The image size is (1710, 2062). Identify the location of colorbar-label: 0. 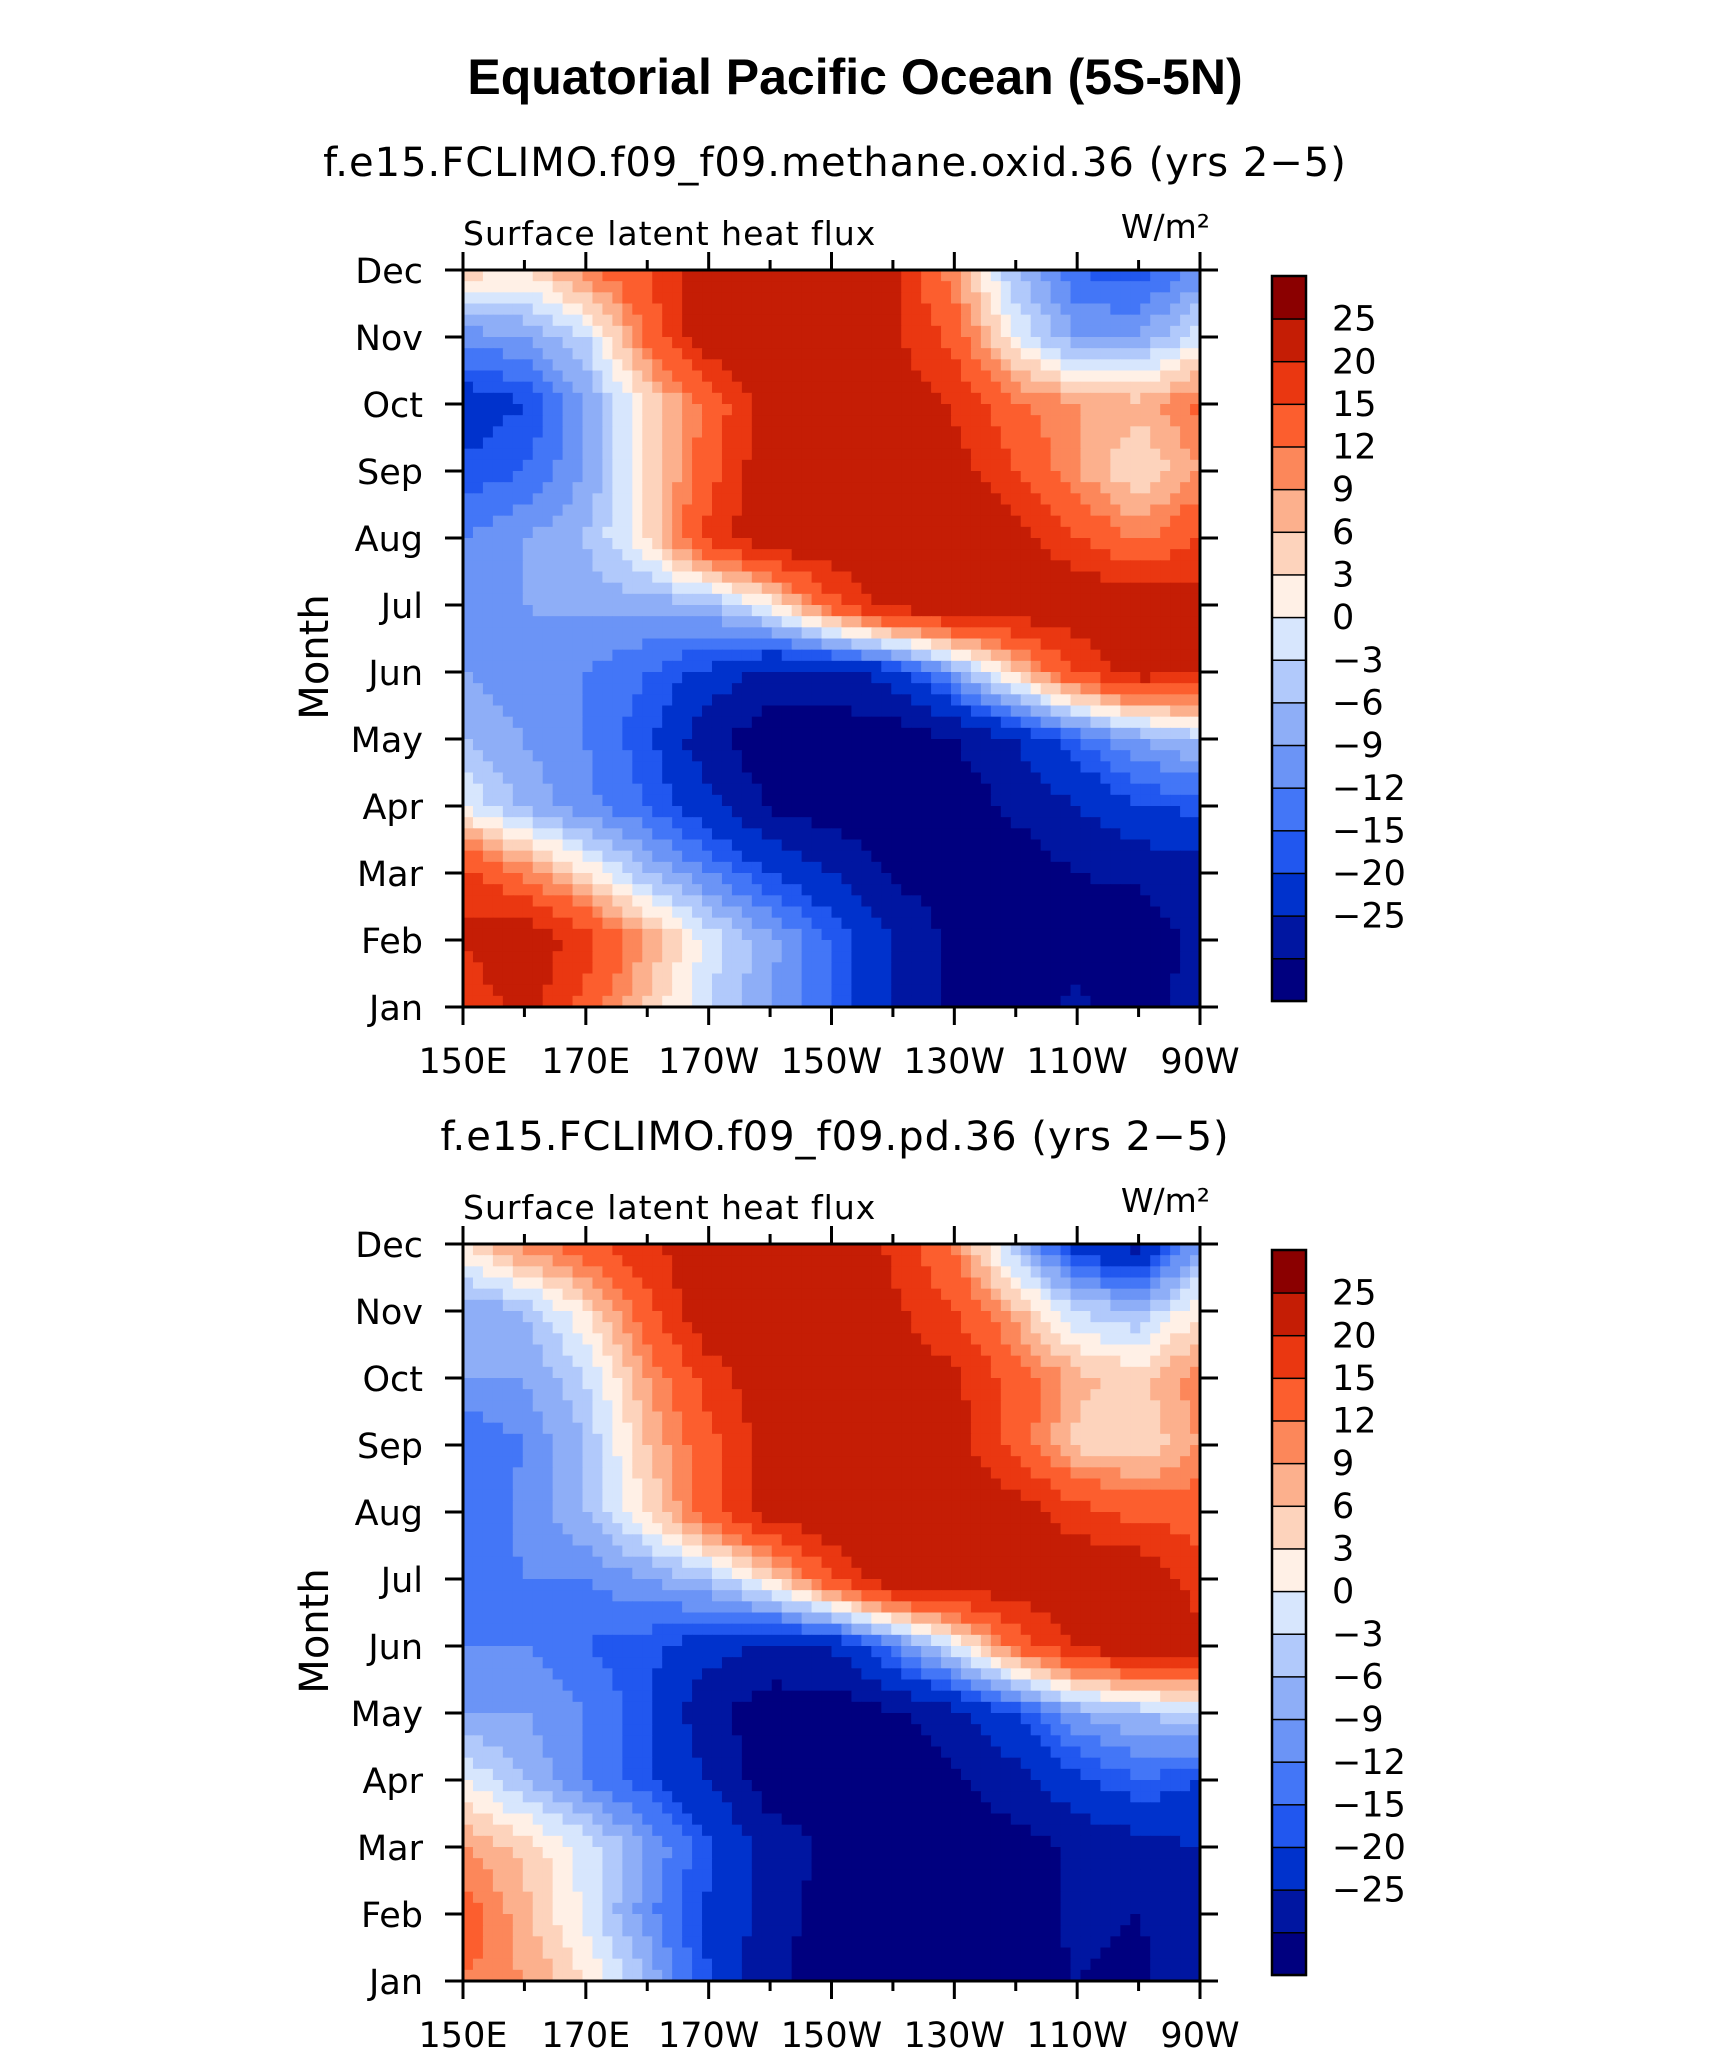
(1343, 618).